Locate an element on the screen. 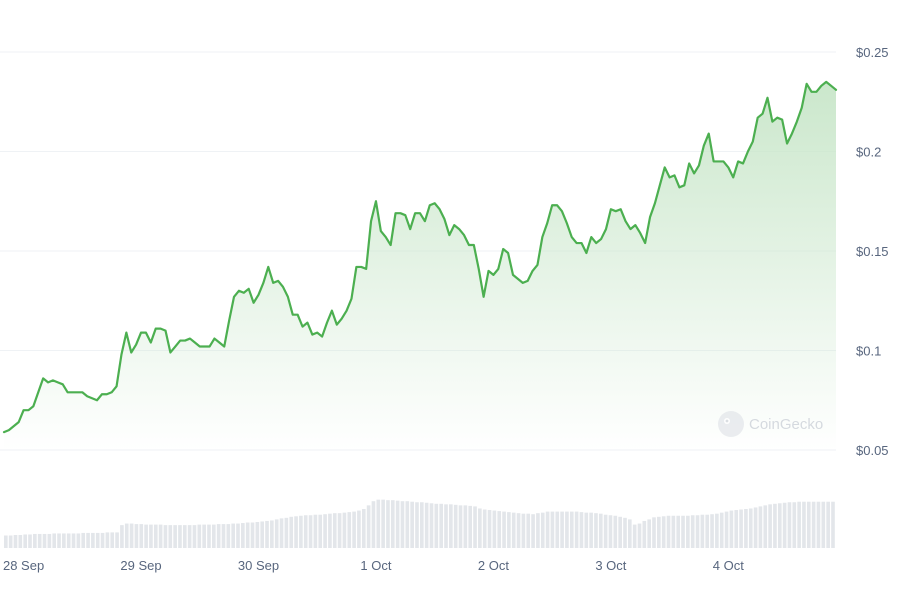 This screenshot has width=920, height=594. x-tick-label: 3 Oct is located at coordinates (610, 565).